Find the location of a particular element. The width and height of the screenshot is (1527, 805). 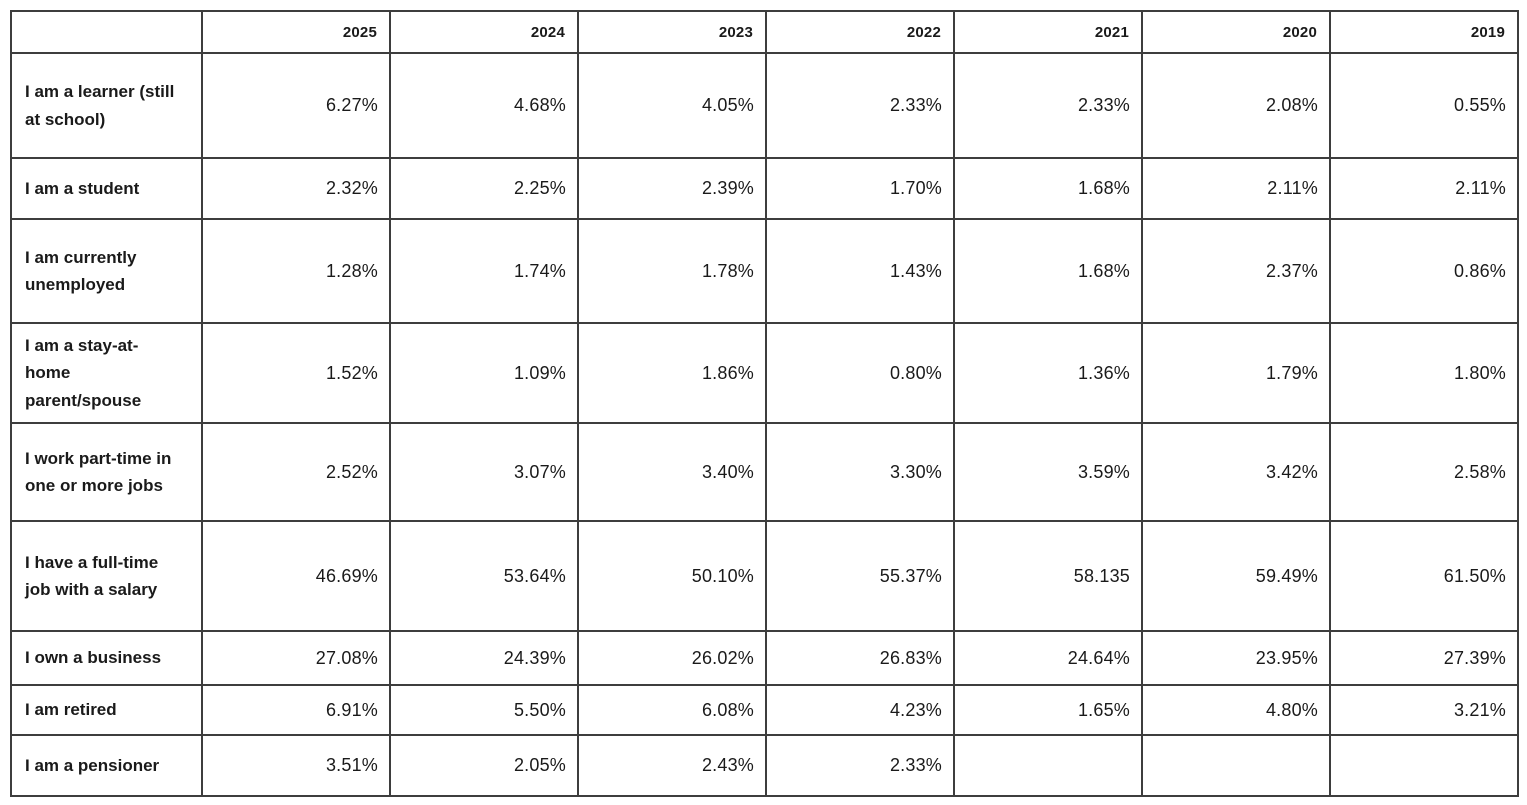

cell-own-business-2022: 26.83% is located at coordinates (860, 658).